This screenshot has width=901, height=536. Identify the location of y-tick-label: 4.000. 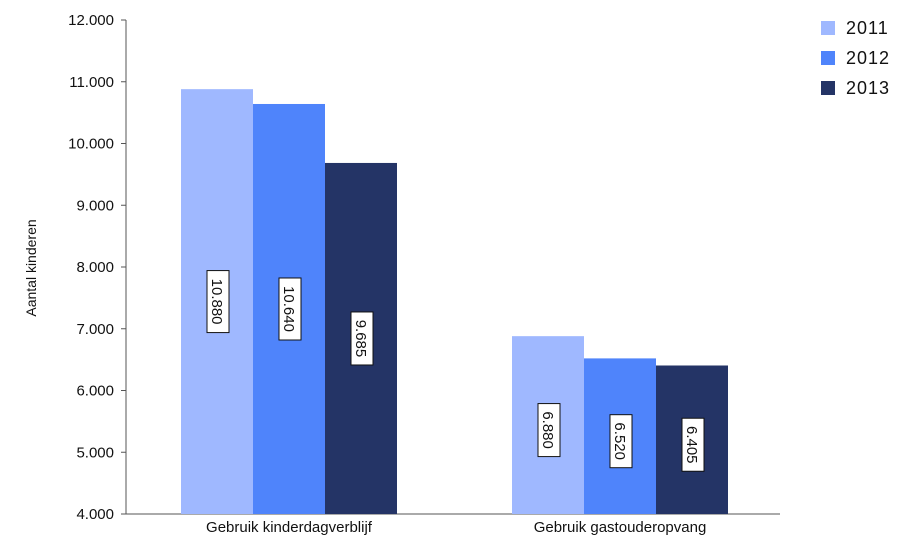
(95, 514).